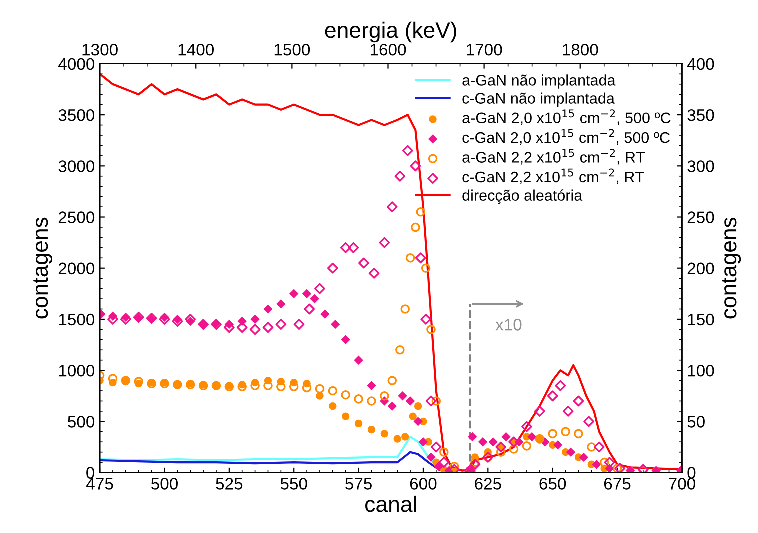 This screenshot has height=533, width=758. I want to click on y-tick-label: 3500, so click(76, 115).